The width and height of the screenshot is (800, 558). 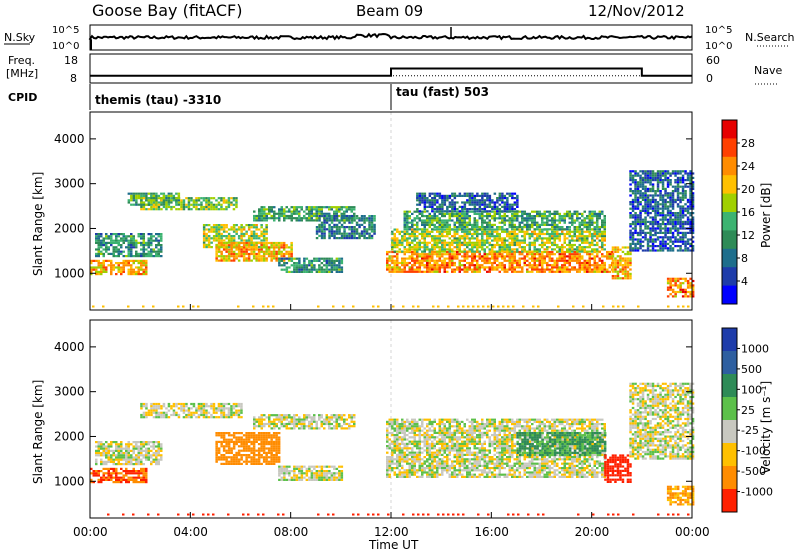 I want to click on noise-right-tick-top: 10^5, so click(x=718, y=30).